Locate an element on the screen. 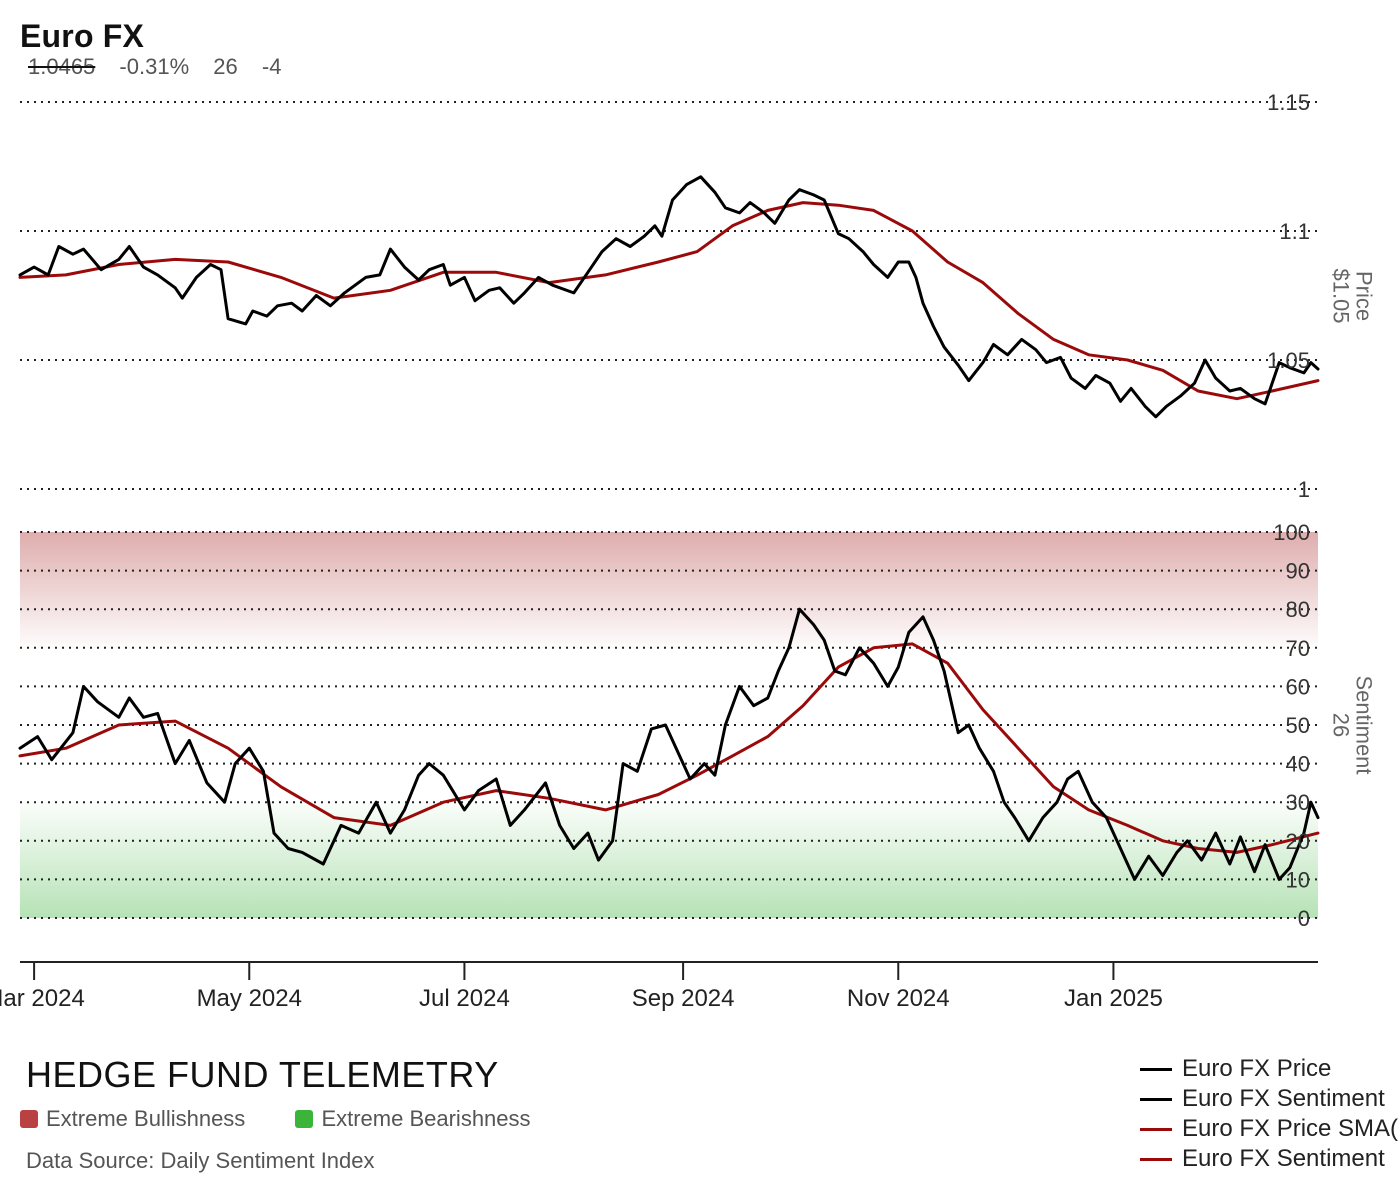  header-stats: 1.0465 -0.31% 26 -4 is located at coordinates (163, 67).